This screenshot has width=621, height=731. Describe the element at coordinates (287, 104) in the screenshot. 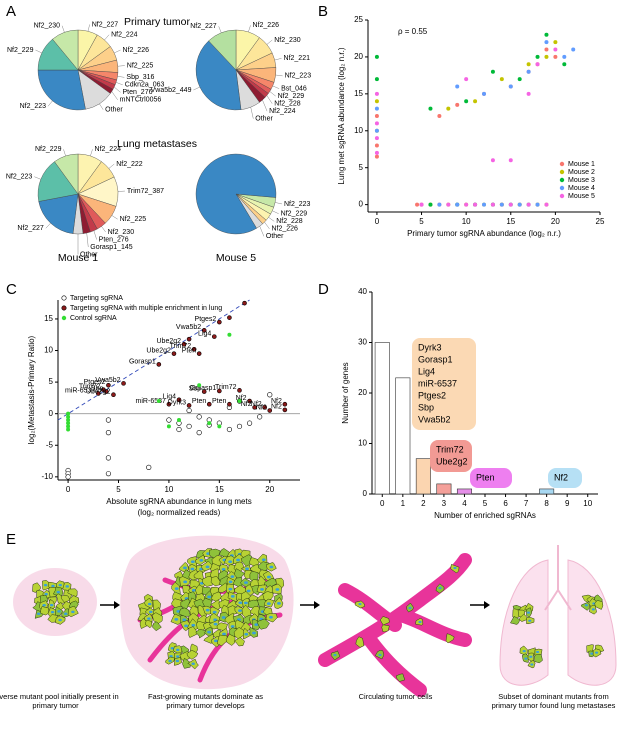

I see `slice-label: Nf2_228` at that location.